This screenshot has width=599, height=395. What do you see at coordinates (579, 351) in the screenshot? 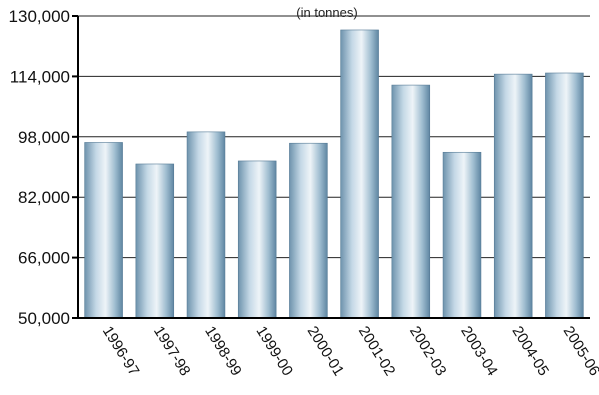
I see `x-tick-label: 2005-06` at bounding box center [579, 351].